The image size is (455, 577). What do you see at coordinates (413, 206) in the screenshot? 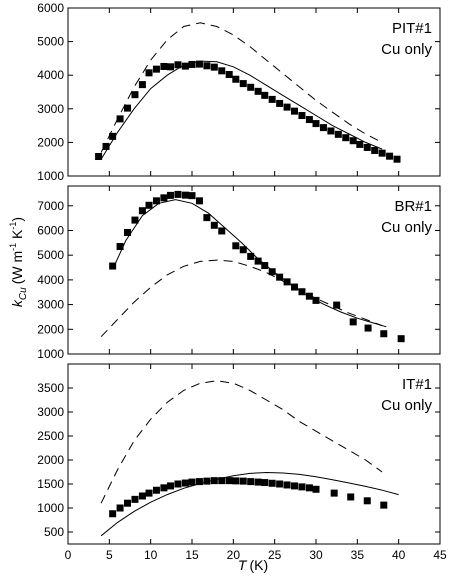
I see `panel-label-sample: BR#1` at bounding box center [413, 206].